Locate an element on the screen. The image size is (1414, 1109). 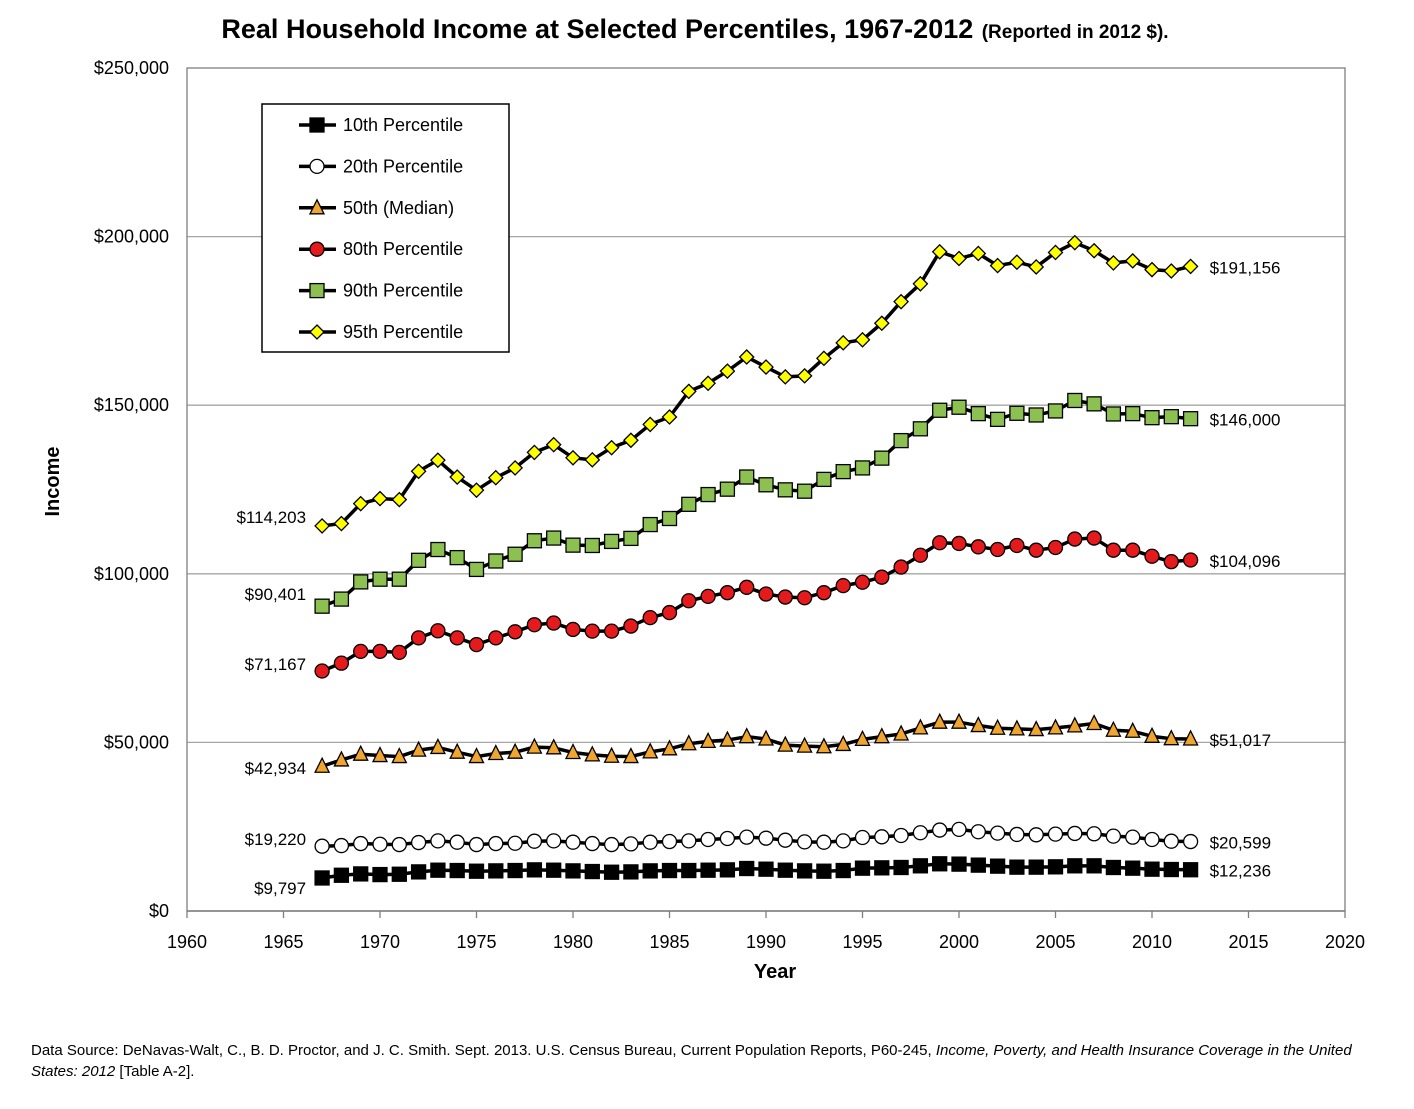
legend-item: 10th Percentile is located at coordinates (381, 125).